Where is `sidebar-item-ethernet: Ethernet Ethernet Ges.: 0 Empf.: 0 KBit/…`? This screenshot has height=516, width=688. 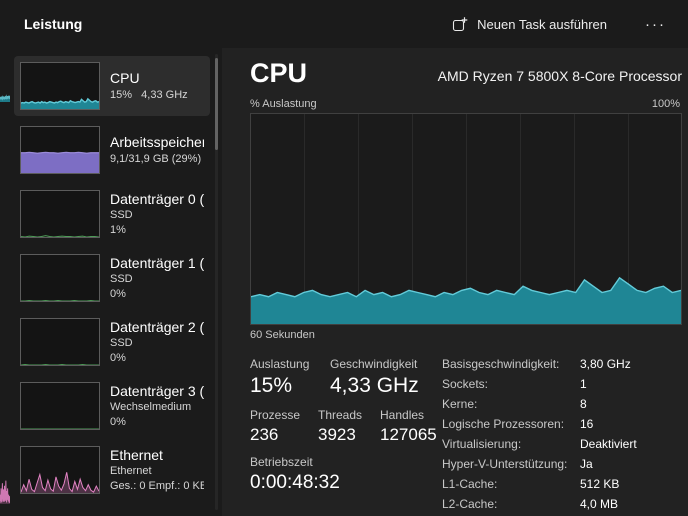 sidebar-item-ethernet: Ethernet Ethernet Ges.: 0 Empf.: 0 KBit/… is located at coordinates (112, 470).